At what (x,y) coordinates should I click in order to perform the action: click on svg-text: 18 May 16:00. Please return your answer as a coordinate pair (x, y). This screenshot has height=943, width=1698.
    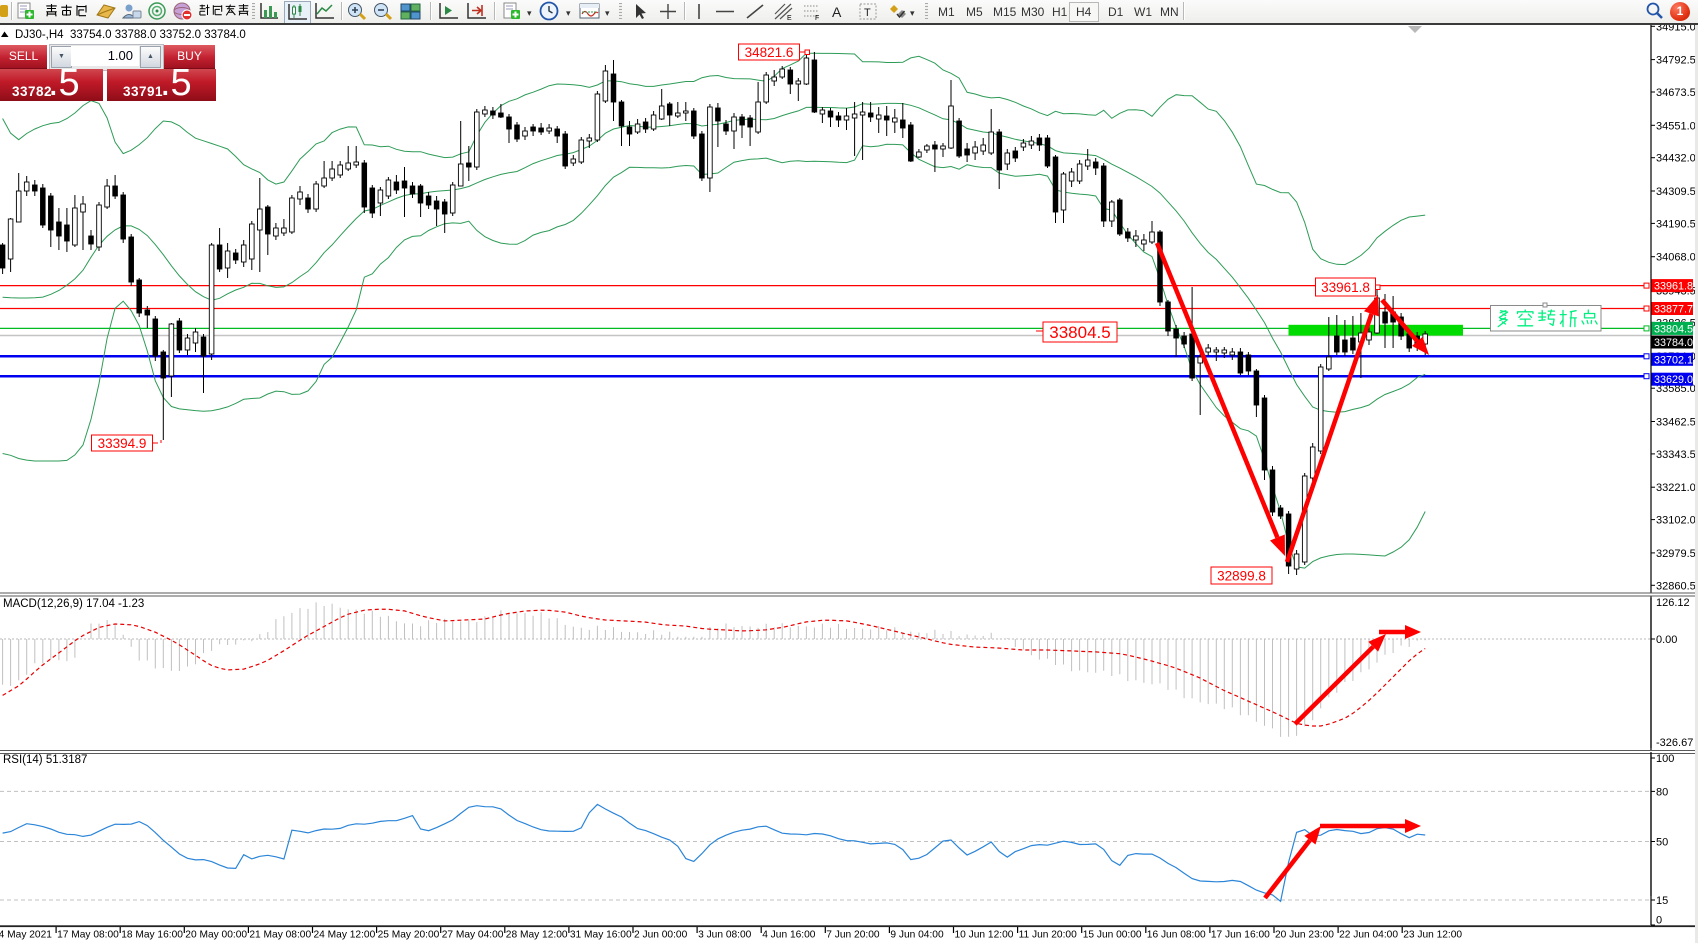
    Looking at the image, I should click on (152, 935).